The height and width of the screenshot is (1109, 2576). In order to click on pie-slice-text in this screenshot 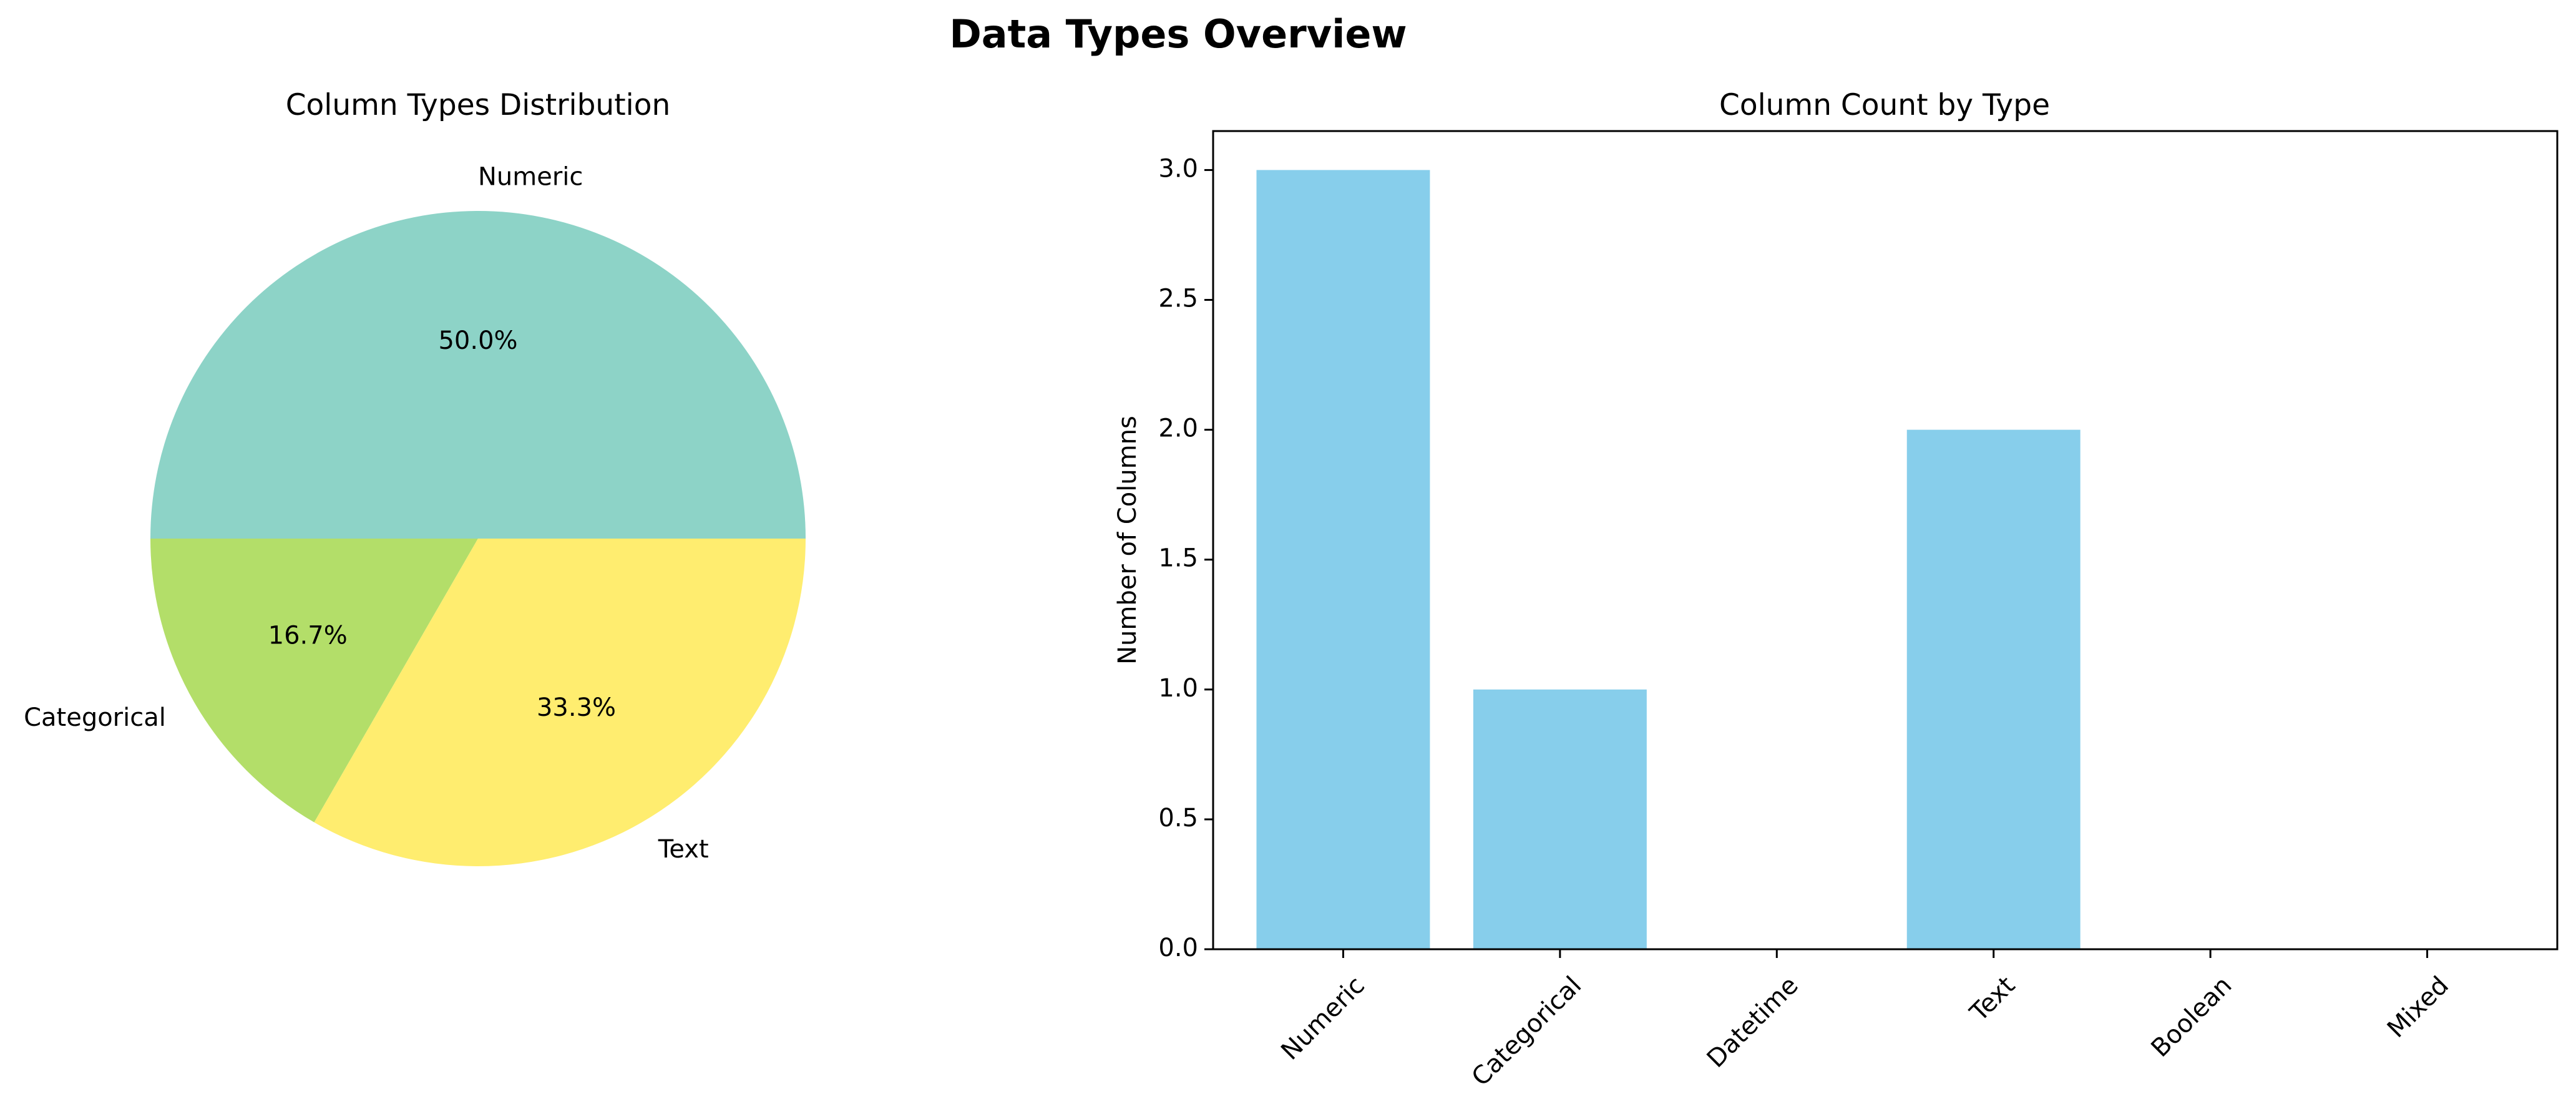, I will do `click(560, 703)`.